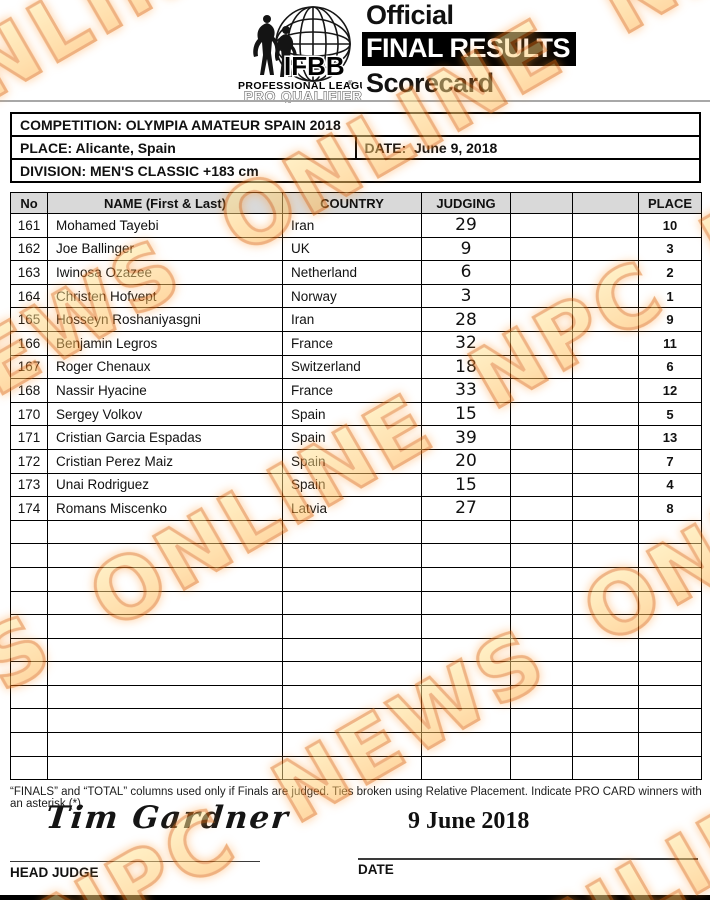 This screenshot has width=710, height=900. I want to click on cell-place: 5, so click(670, 414).